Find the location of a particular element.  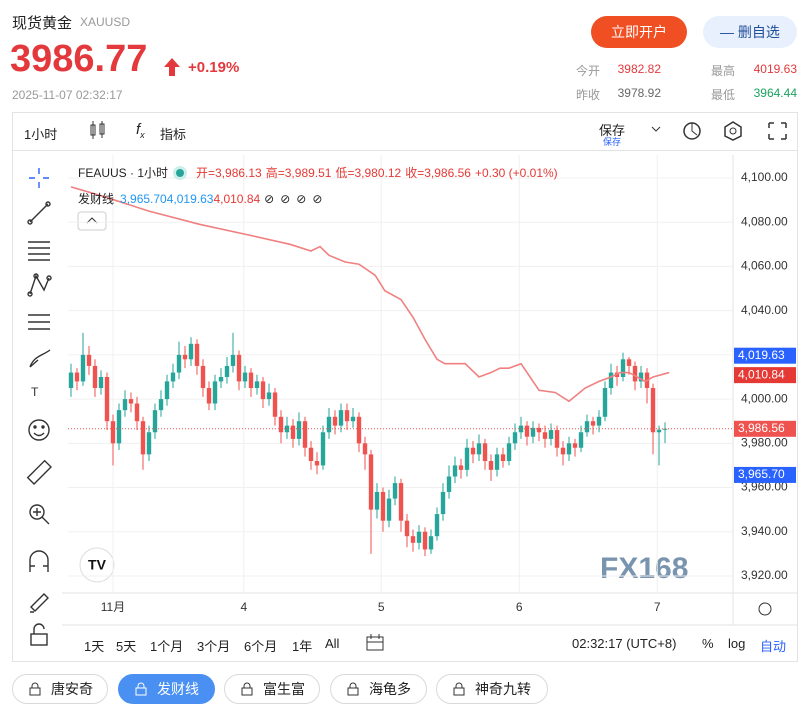

tab: 唐安奇 is located at coordinates (60, 689).